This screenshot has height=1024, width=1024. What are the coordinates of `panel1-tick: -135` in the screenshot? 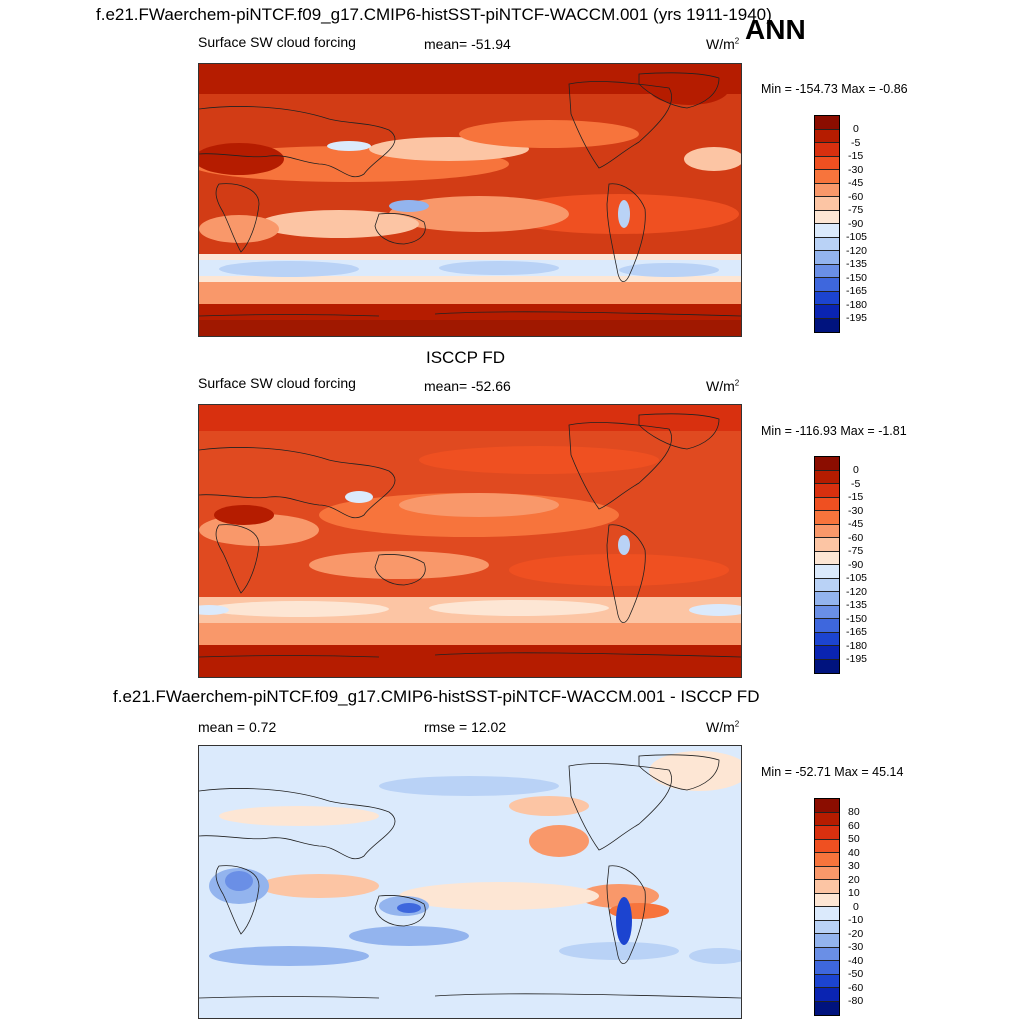 It's located at (857, 264).